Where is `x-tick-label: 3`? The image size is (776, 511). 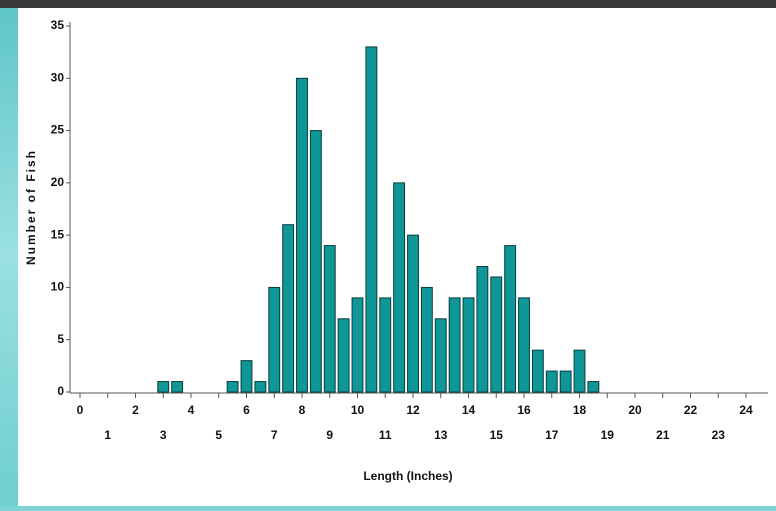
x-tick-label: 3 is located at coordinates (163, 435).